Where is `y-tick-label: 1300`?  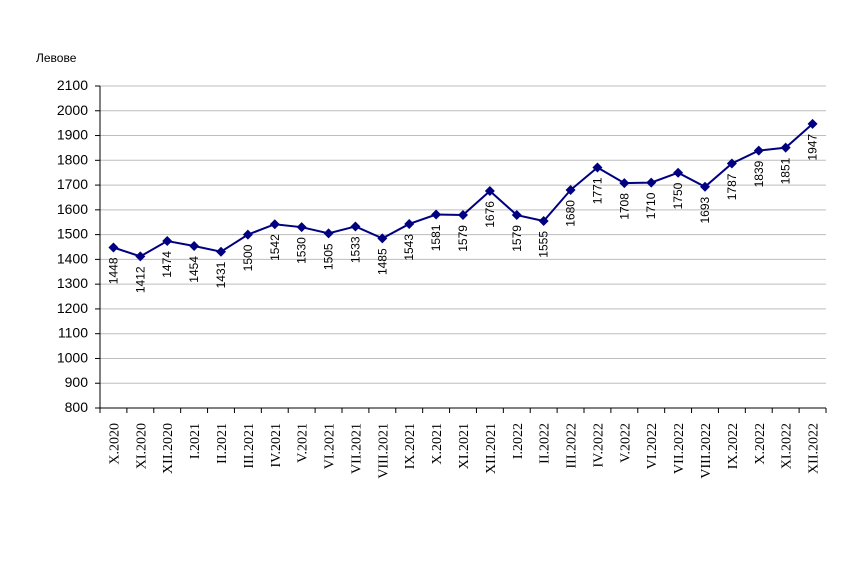 y-tick-label: 1300 is located at coordinates (72, 283).